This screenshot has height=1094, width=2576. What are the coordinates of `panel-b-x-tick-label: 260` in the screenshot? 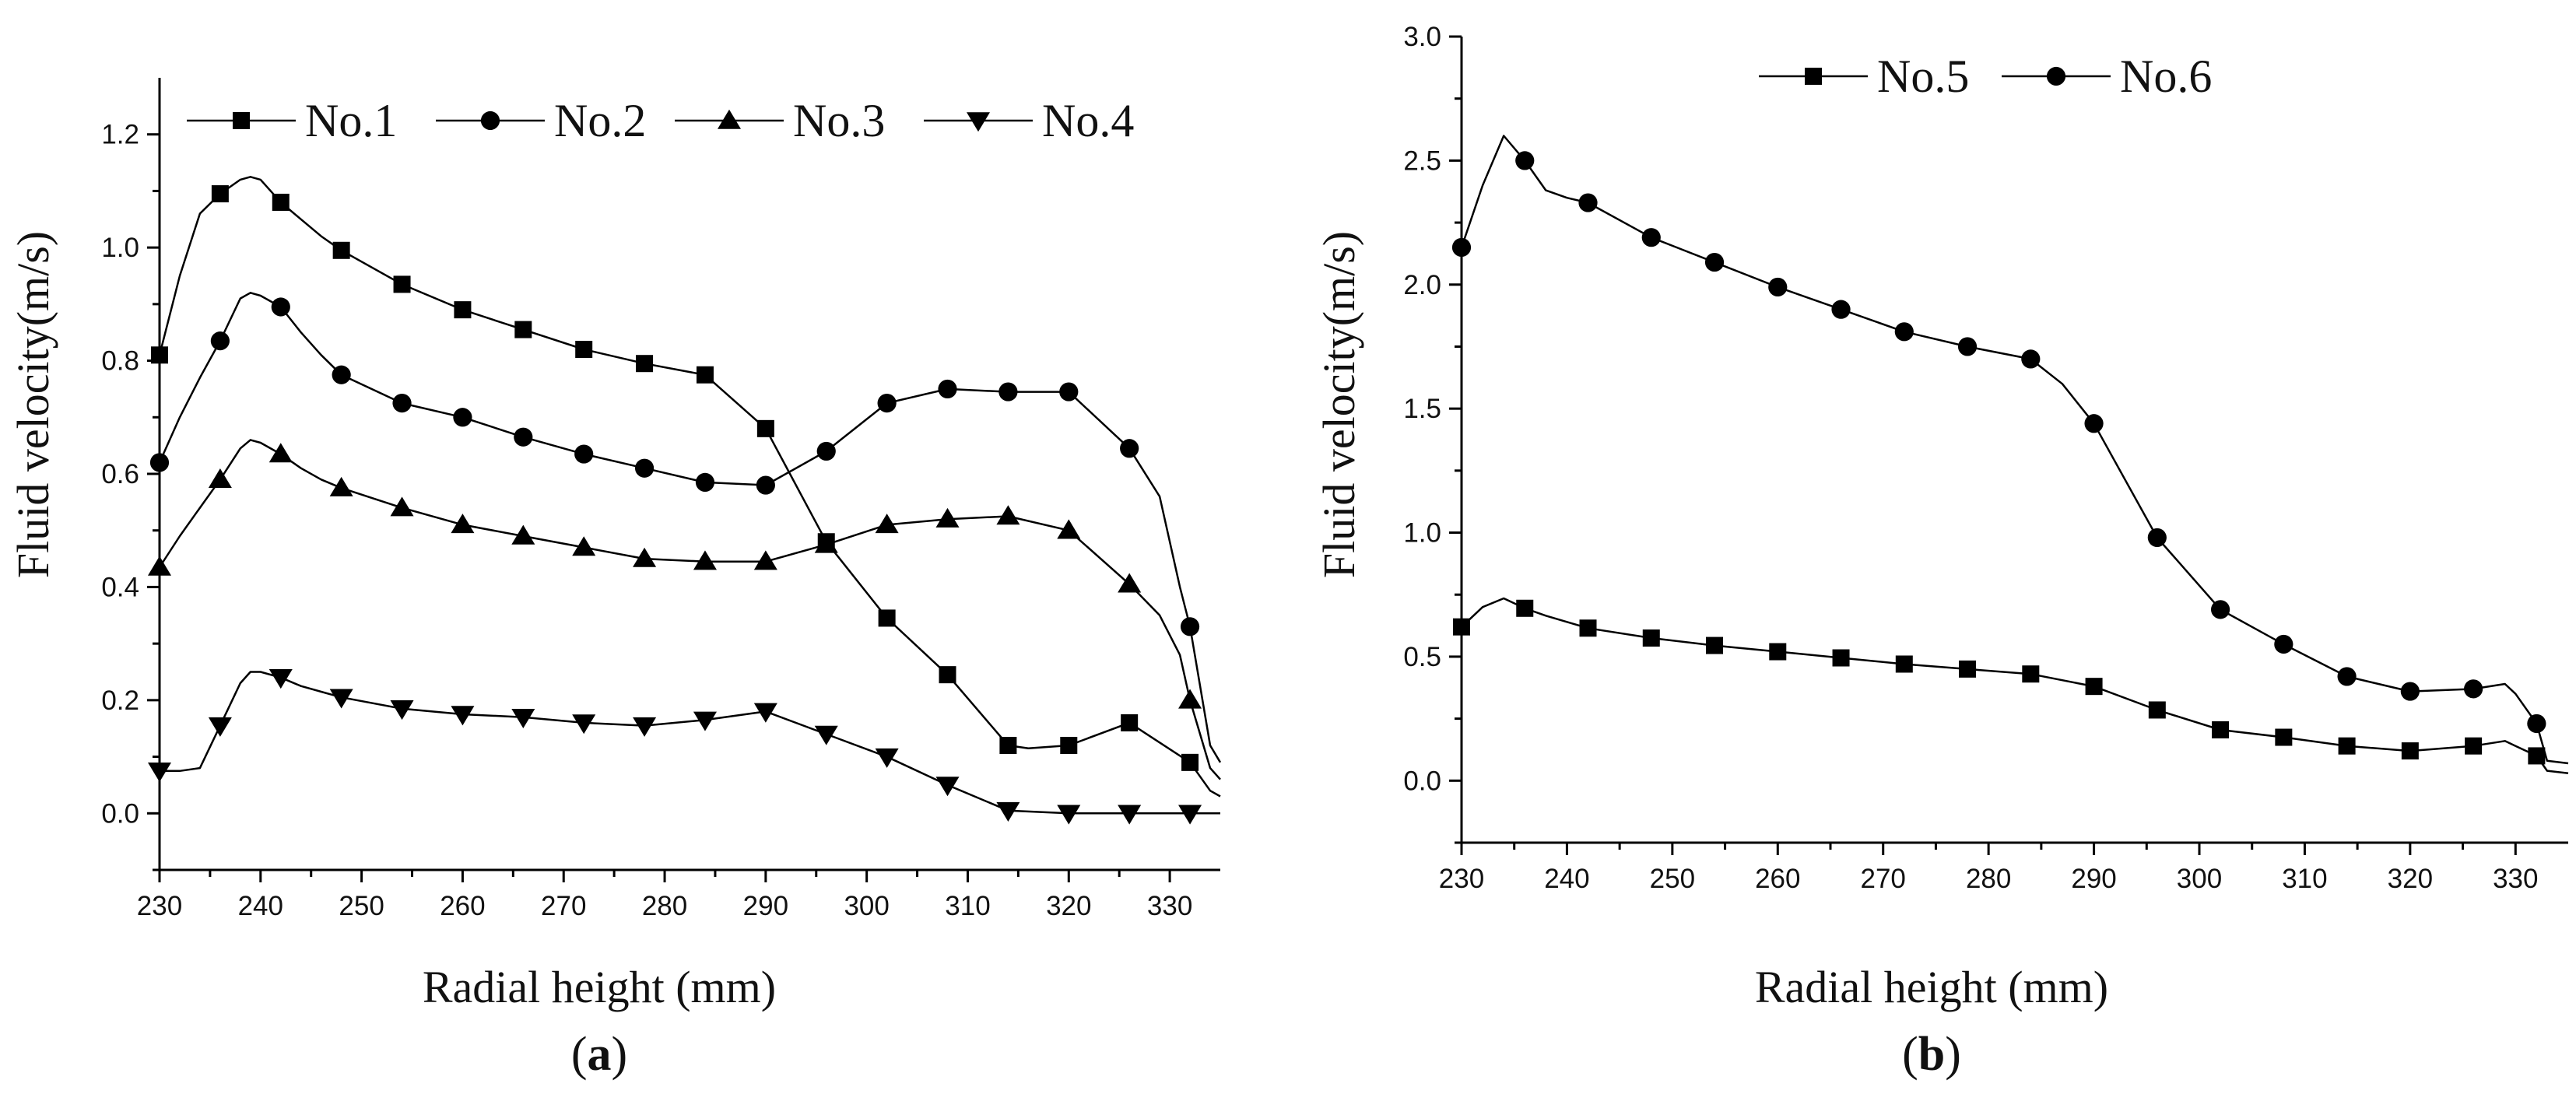 It's located at (1778, 879).